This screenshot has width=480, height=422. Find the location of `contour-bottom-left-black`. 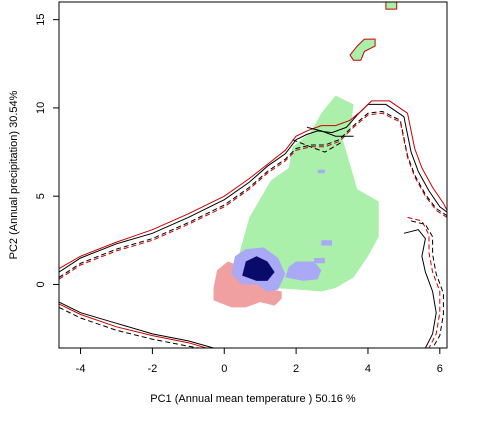

contour-bottom-left-black is located at coordinates (136, 324).